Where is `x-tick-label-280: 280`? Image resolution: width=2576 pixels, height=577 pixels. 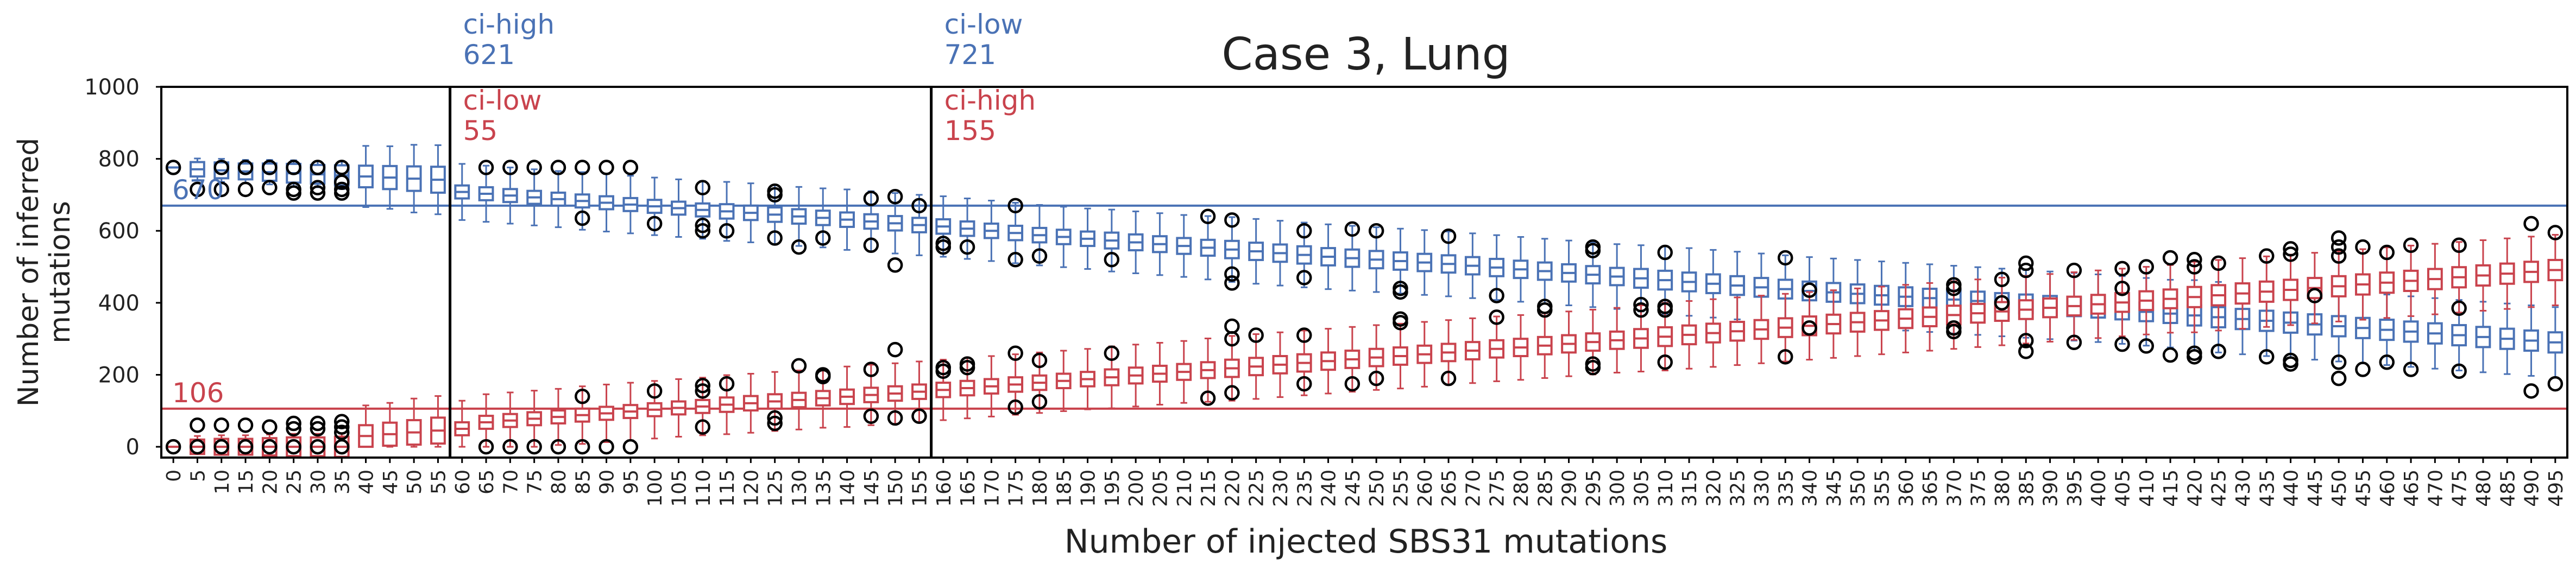 x-tick-label-280: 280 is located at coordinates (1521, 488).